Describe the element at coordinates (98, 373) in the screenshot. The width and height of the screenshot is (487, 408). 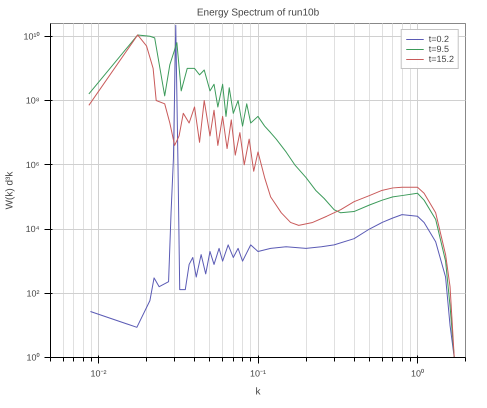
I see `x-tick-label: 10⁻²` at that location.